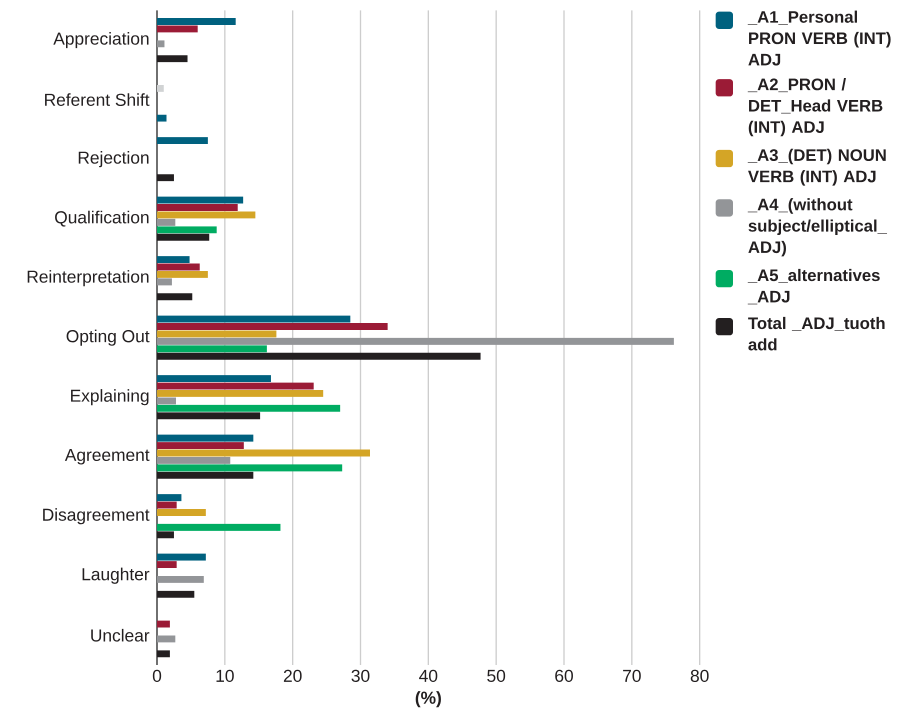  Describe the element at coordinates (120, 635) in the screenshot. I see `y-tick-label: Unclear` at that location.